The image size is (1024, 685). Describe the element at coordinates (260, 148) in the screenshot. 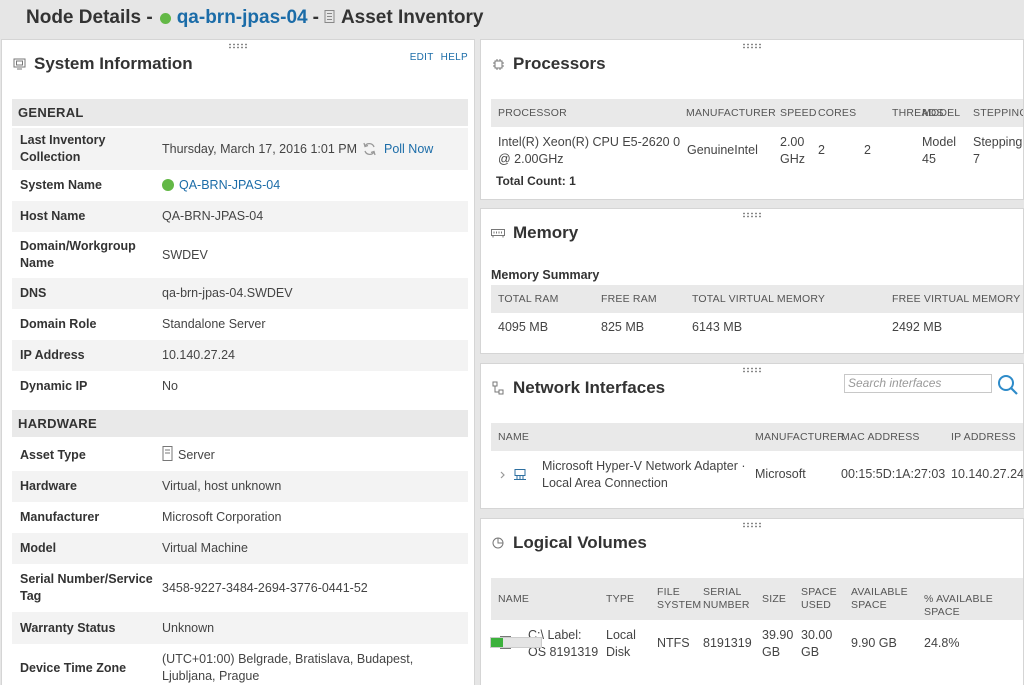

I see `last-inventory-value: Thursday, March 17, 2016 1:01 PM` at that location.